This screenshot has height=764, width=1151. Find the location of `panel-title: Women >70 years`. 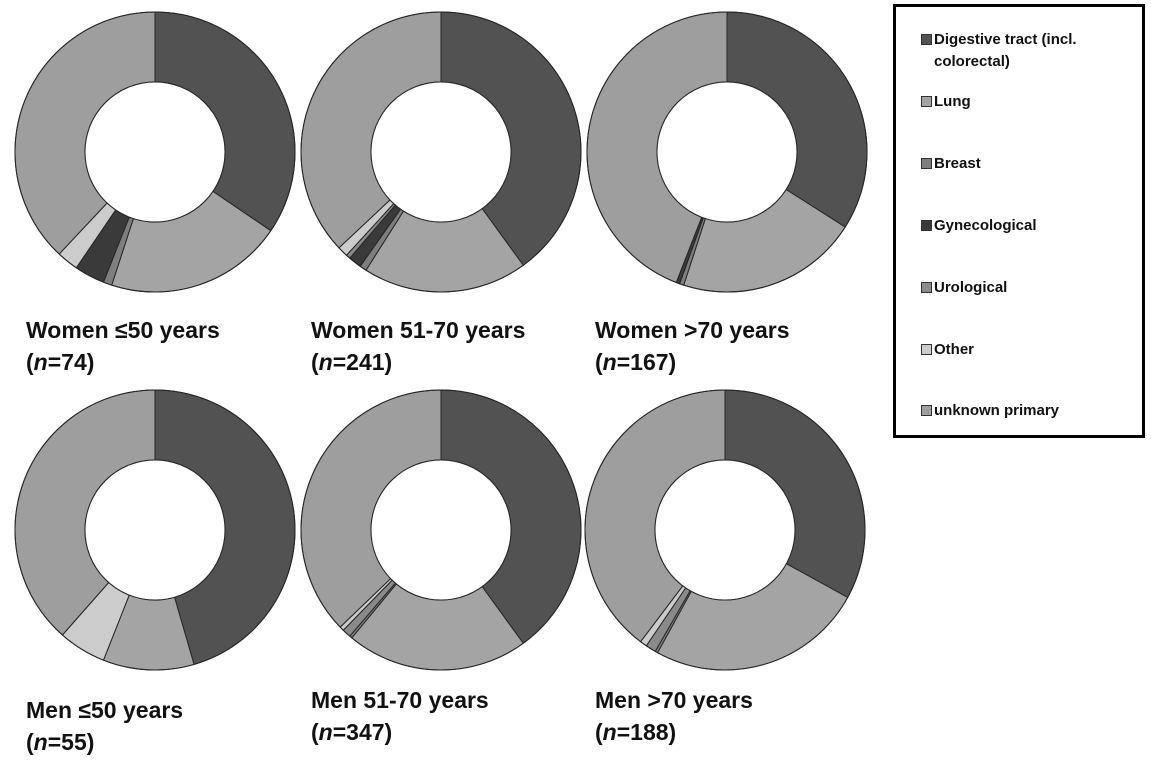

panel-title: Women >70 years is located at coordinates (692, 330).